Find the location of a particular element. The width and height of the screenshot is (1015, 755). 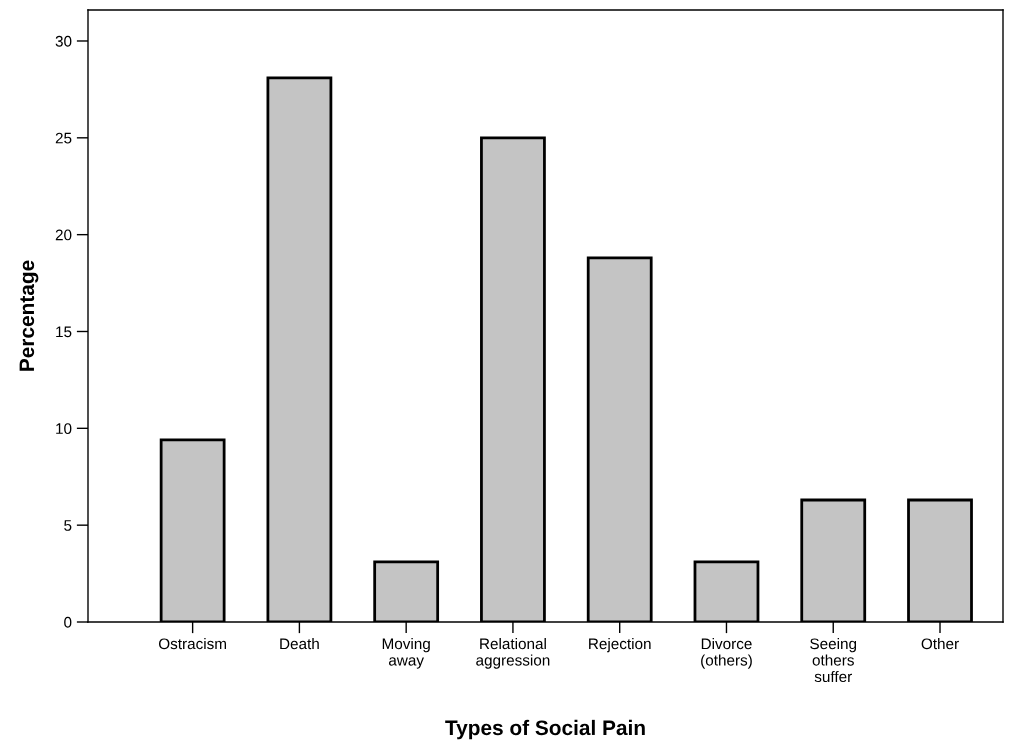

y-tick-label: 30 is located at coordinates (63, 41).